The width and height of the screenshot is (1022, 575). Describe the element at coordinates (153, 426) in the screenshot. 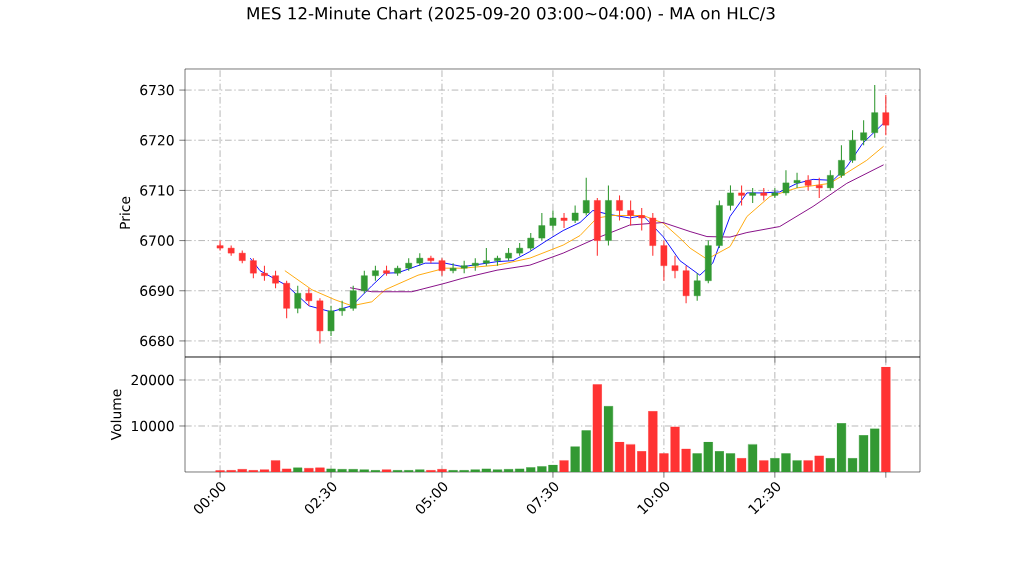

I see `y-tick-label: 10000` at that location.